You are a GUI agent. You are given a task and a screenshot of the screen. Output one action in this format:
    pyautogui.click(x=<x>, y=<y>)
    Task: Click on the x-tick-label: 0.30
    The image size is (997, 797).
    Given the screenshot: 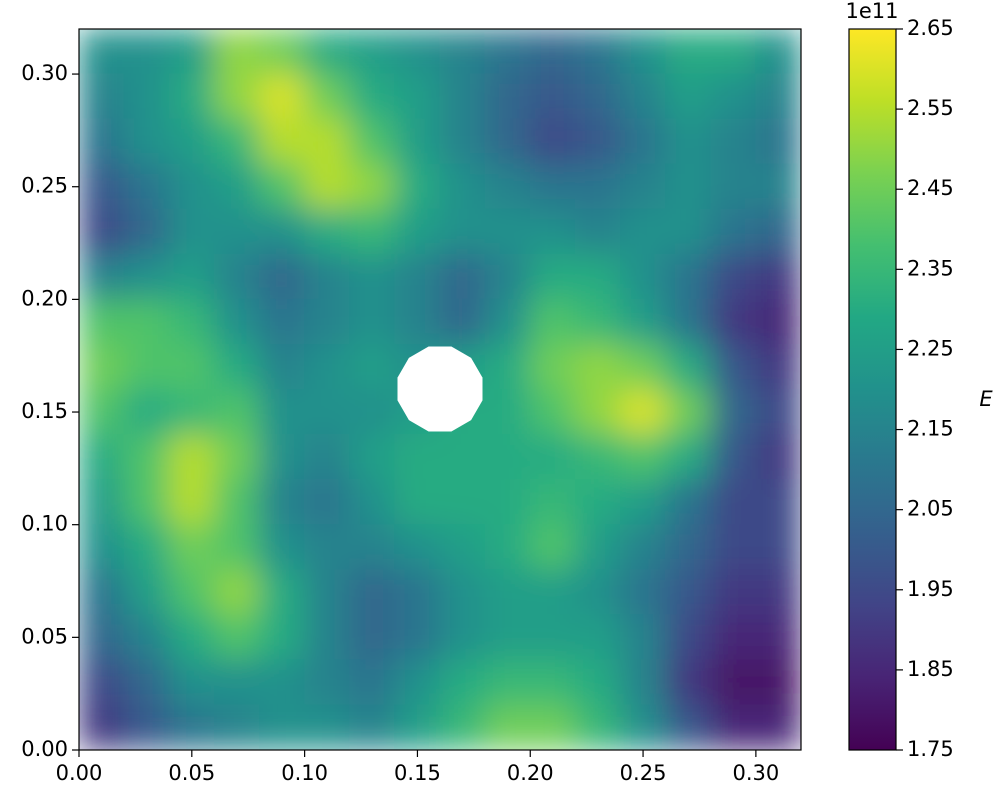 What is the action you would take?
    pyautogui.click(x=755, y=773)
    